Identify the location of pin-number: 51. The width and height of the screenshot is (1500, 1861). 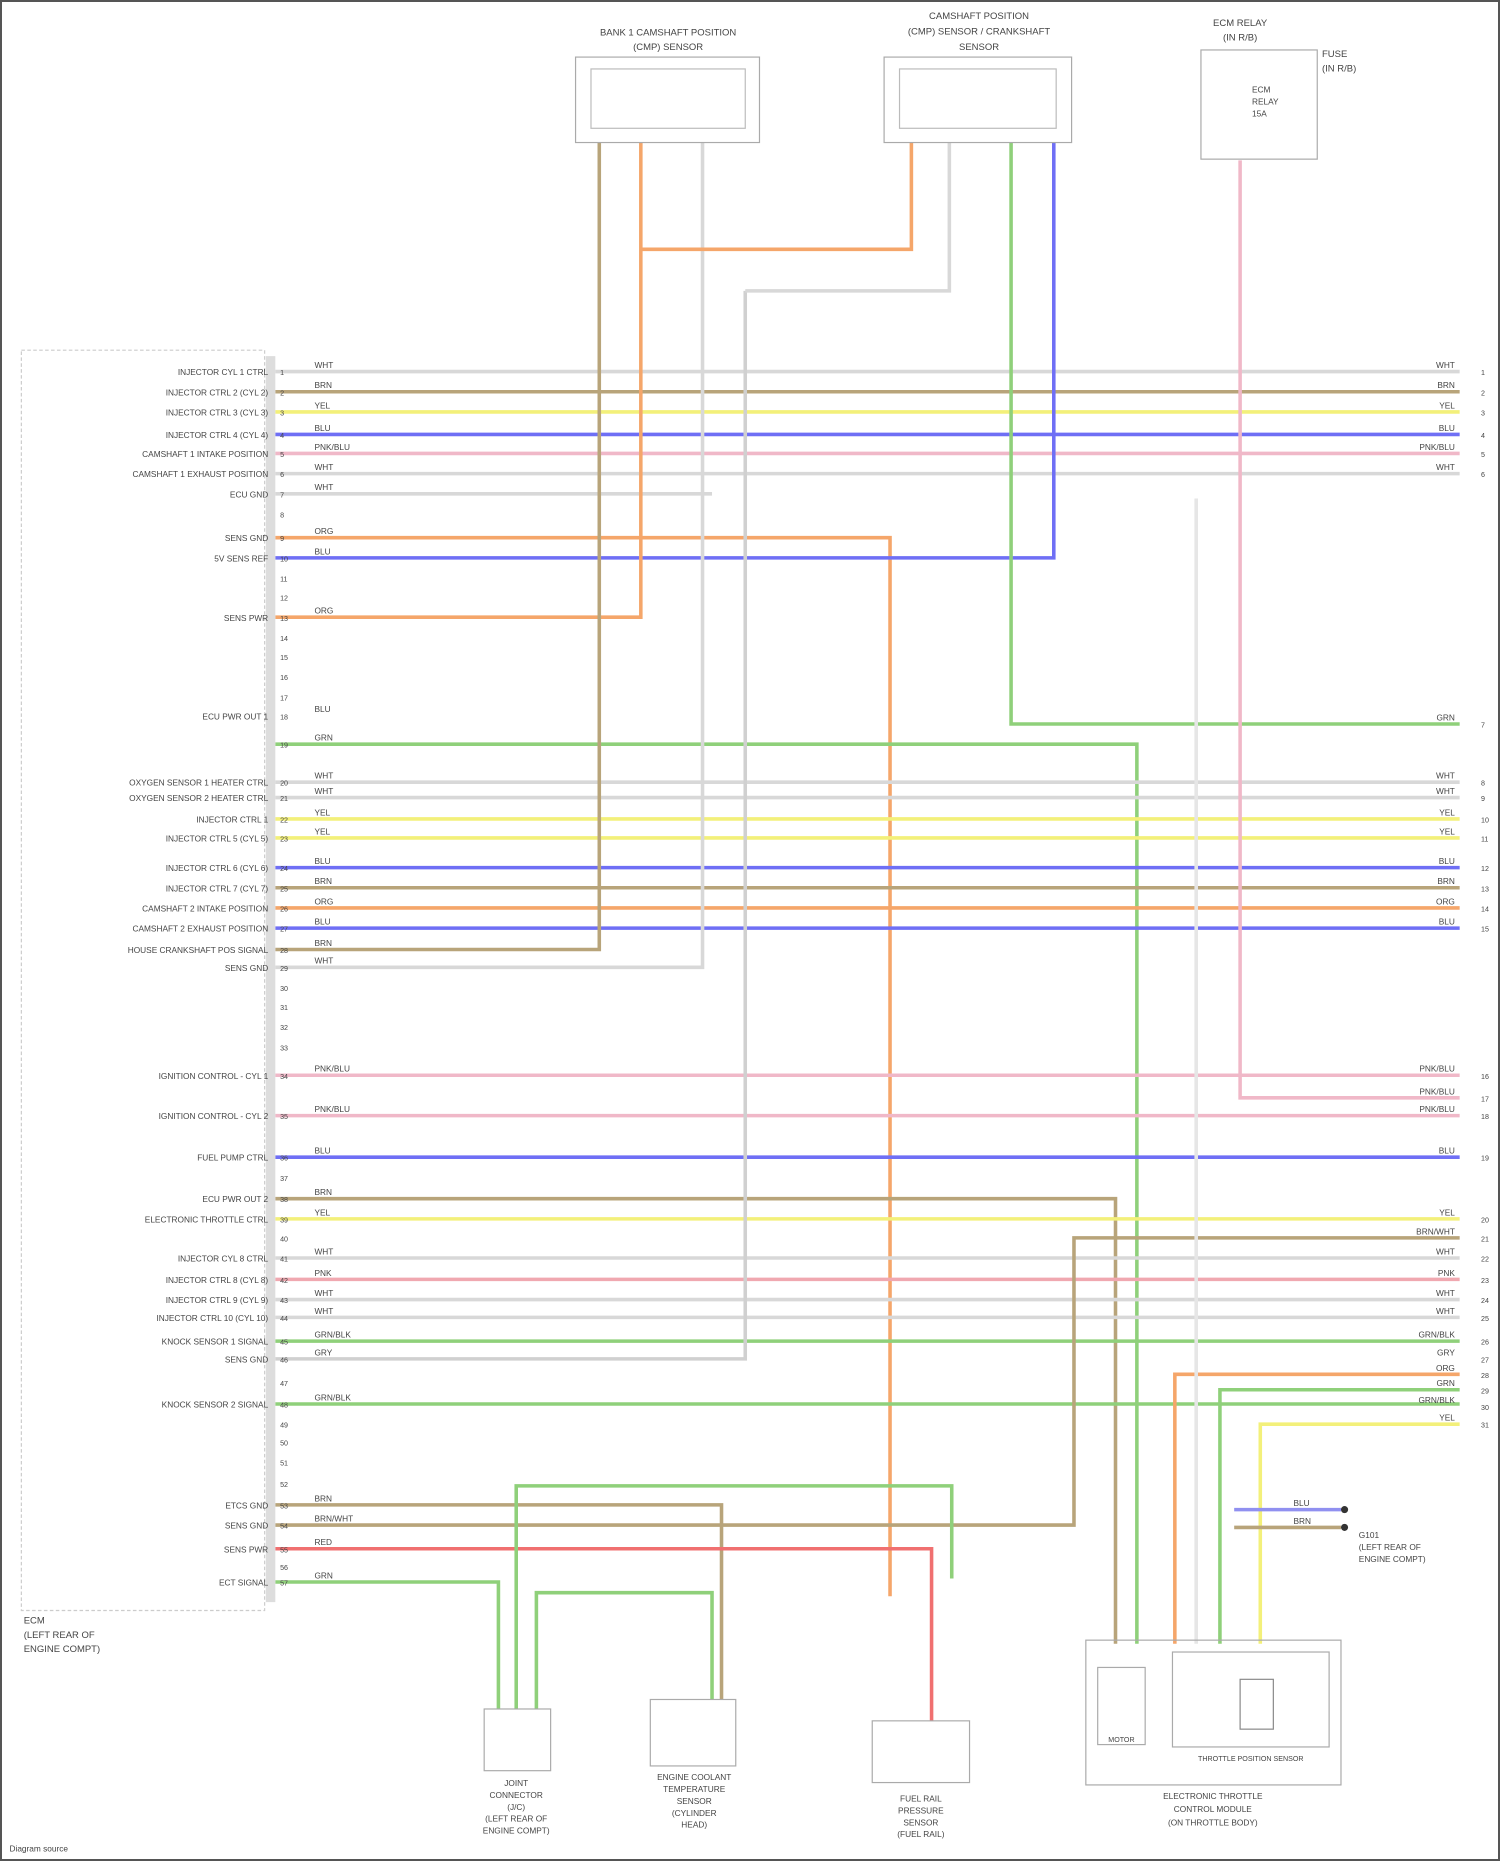
(284, 1464).